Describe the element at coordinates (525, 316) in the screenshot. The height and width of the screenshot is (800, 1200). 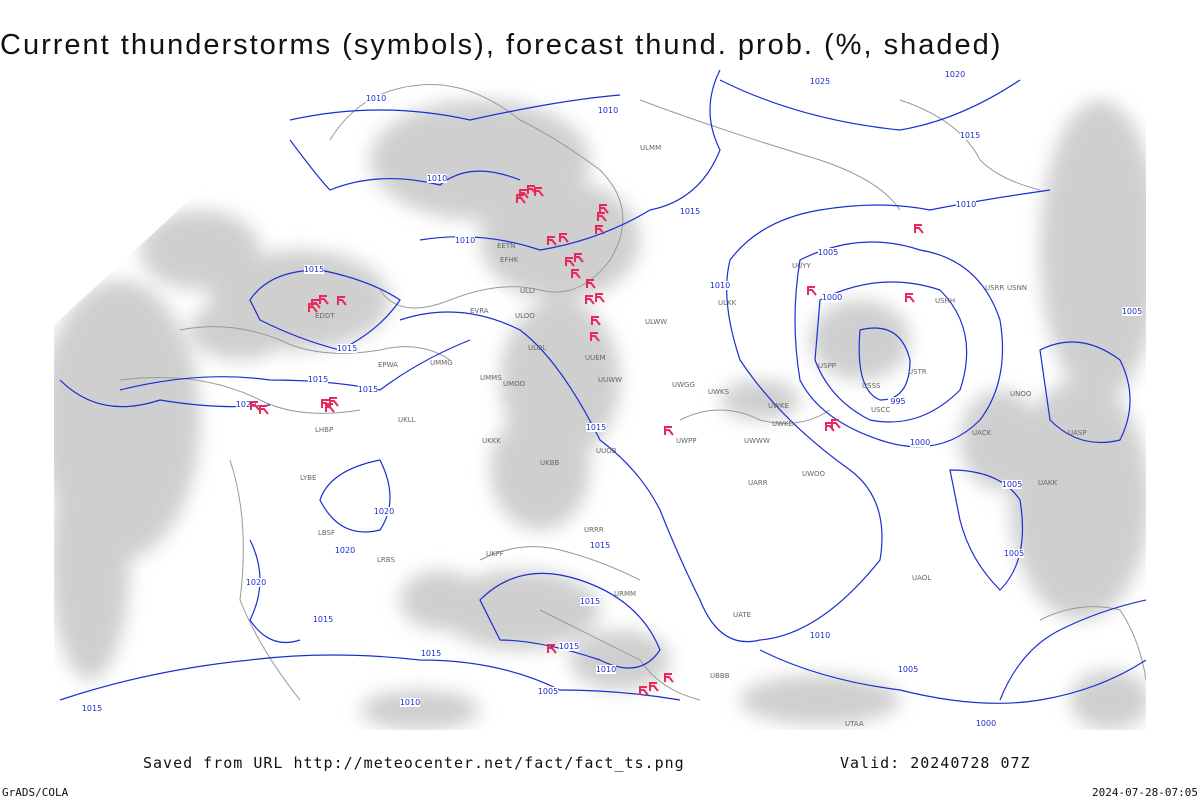
I see `station-label: ULOO` at that location.